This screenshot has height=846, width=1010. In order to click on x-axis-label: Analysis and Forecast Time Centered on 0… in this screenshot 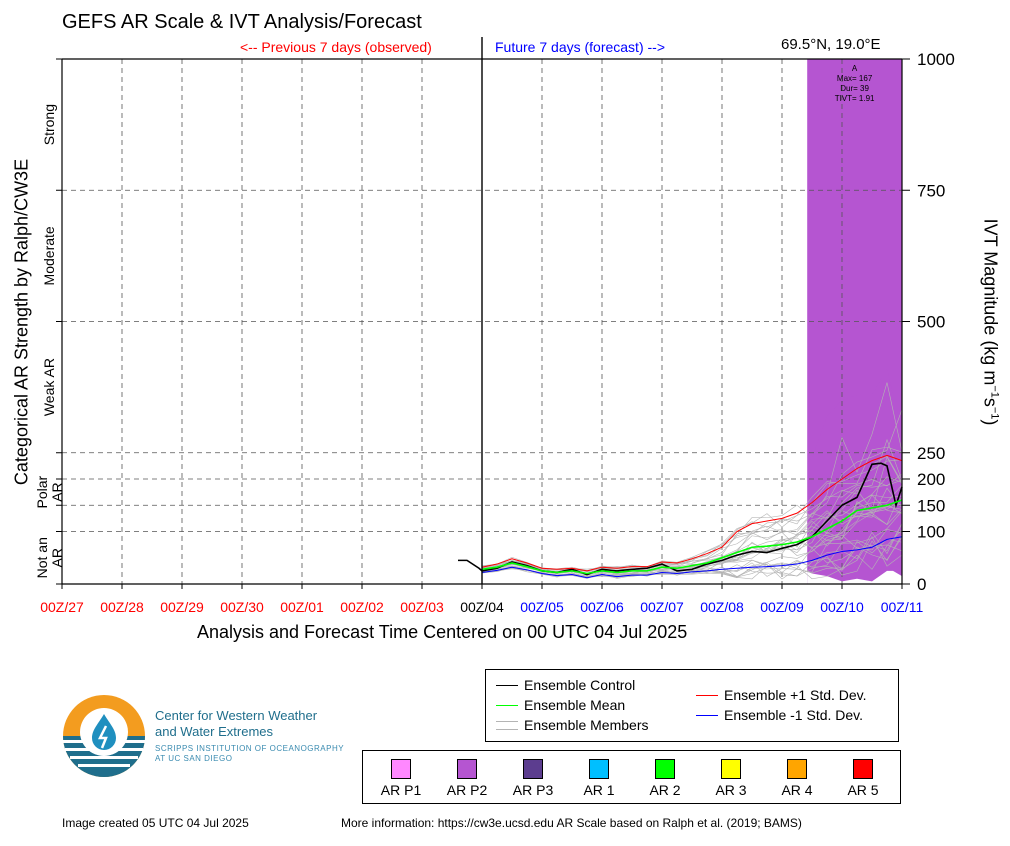, I will do `click(442, 632)`.